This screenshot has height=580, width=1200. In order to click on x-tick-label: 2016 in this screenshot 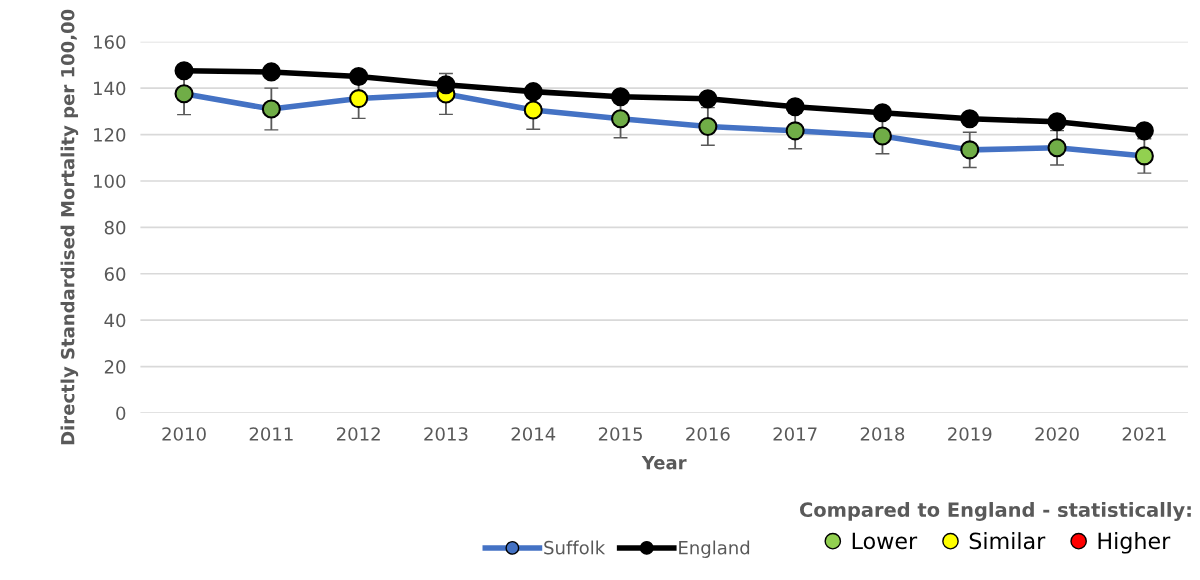, I will do `click(708, 434)`.